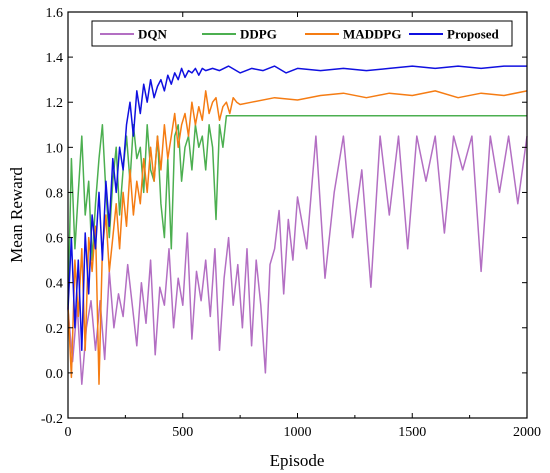 The height and width of the screenshot is (473, 550). I want to click on legend-label-dqn: DQN, so click(153, 34).